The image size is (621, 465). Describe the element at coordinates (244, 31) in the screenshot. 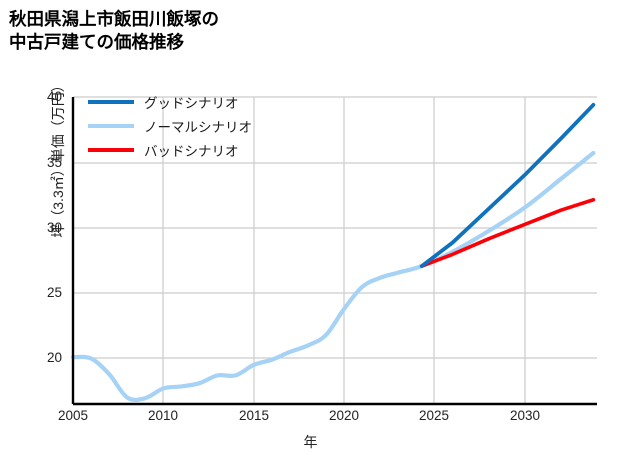

I see `page-title: 秋田県潟上市飯田川飯塚の 中古戸建ての価格推移` at that location.